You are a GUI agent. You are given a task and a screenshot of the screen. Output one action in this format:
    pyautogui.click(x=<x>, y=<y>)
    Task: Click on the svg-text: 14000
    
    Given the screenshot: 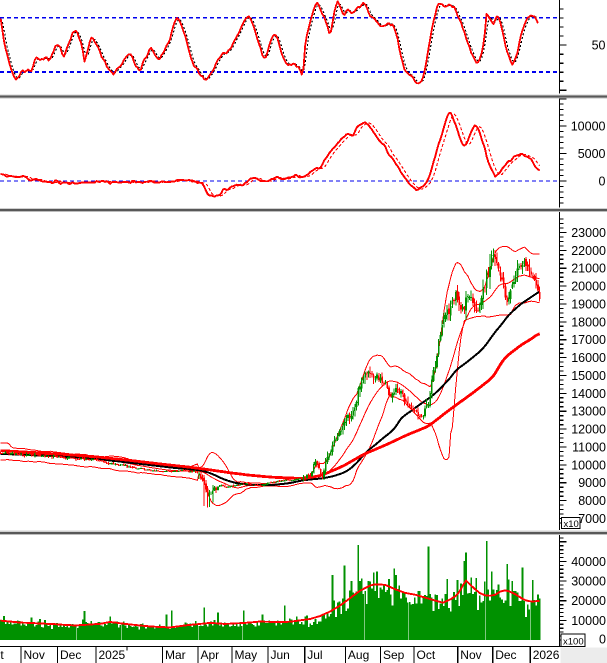 What is the action you would take?
    pyautogui.click(x=588, y=394)
    